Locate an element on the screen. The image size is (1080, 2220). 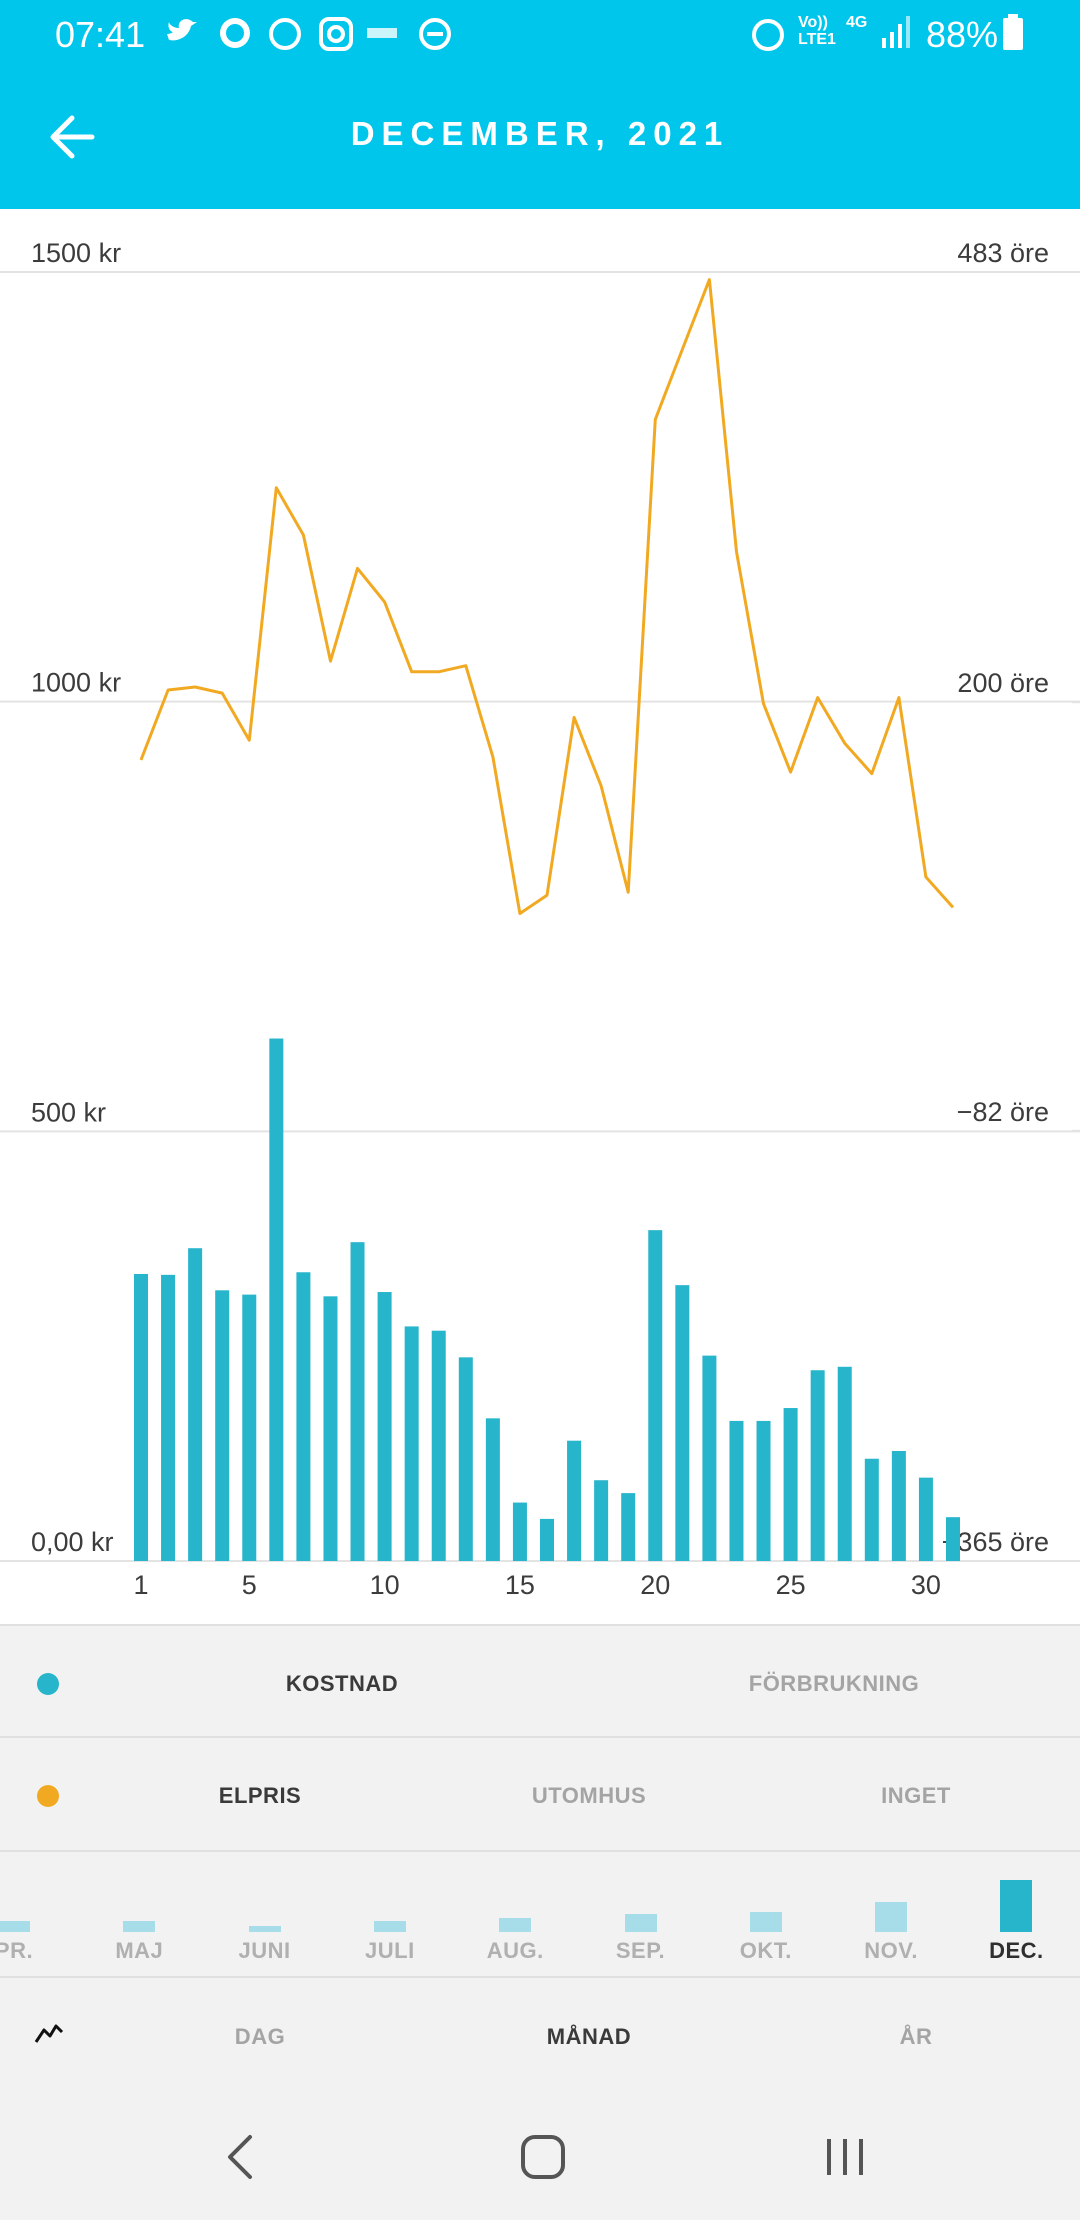
y2-tick-label: −82 öre is located at coordinates (1003, 1112).